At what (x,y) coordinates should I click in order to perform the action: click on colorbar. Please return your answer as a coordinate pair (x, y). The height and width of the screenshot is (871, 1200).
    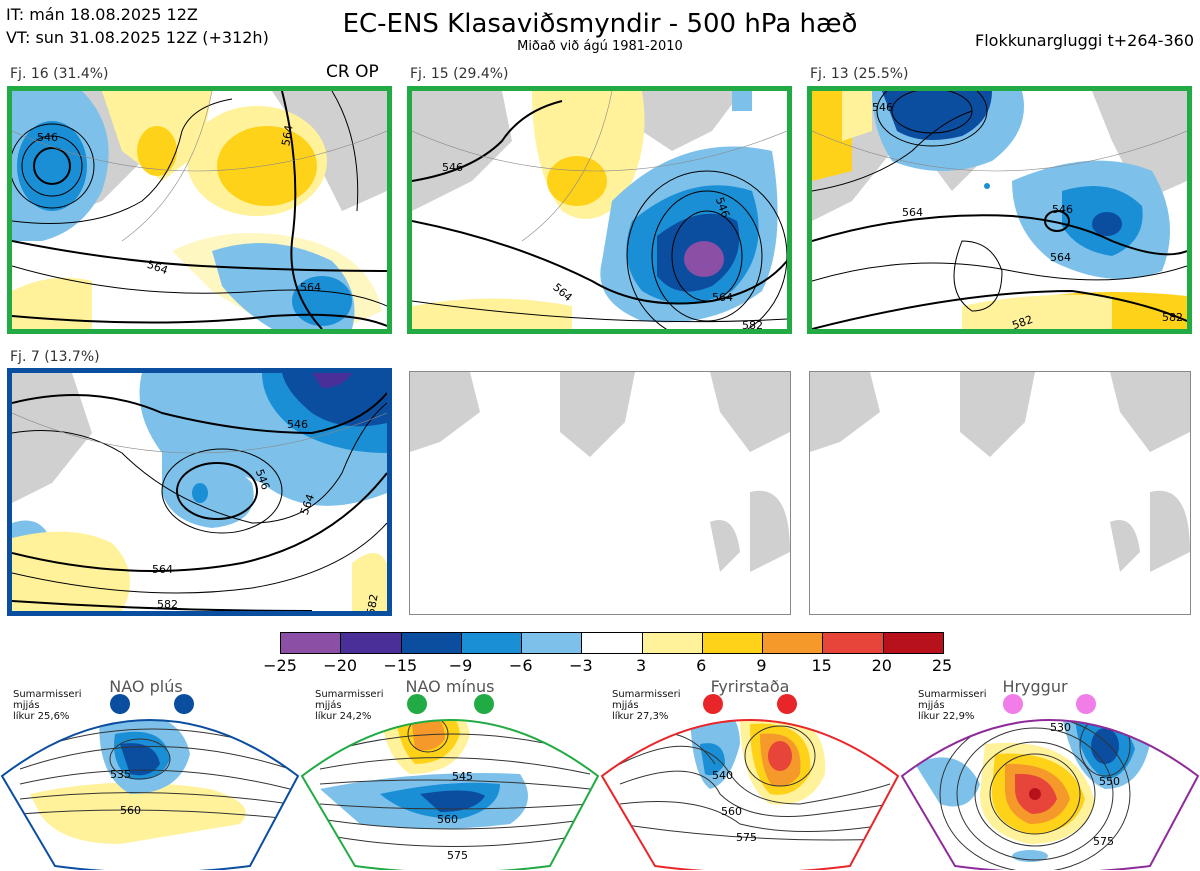
    Looking at the image, I should click on (612, 643).